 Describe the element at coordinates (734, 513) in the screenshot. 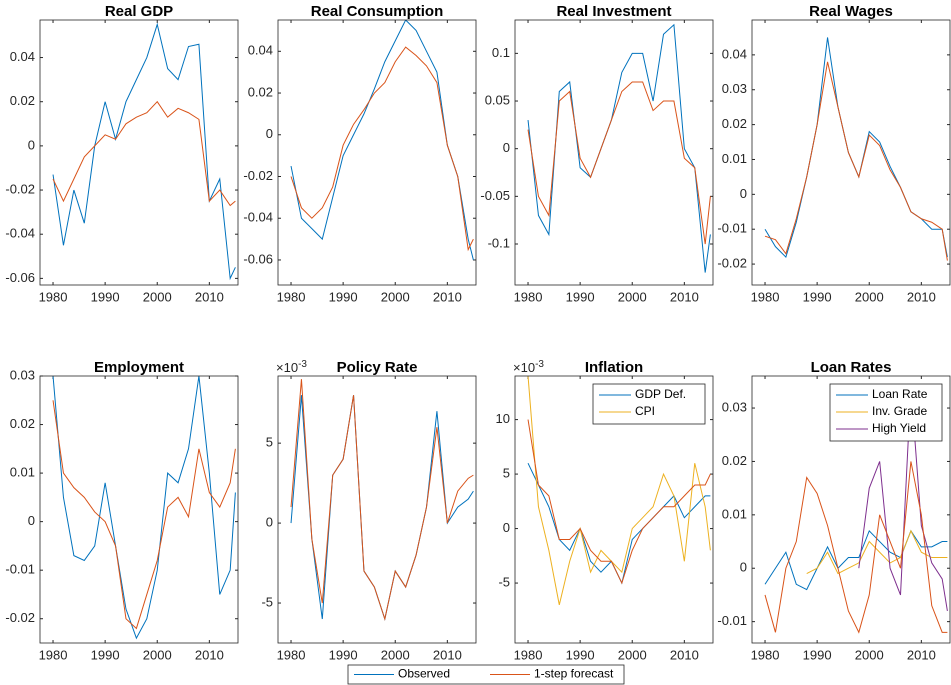

I see `y-tick-label: 0.01` at that location.